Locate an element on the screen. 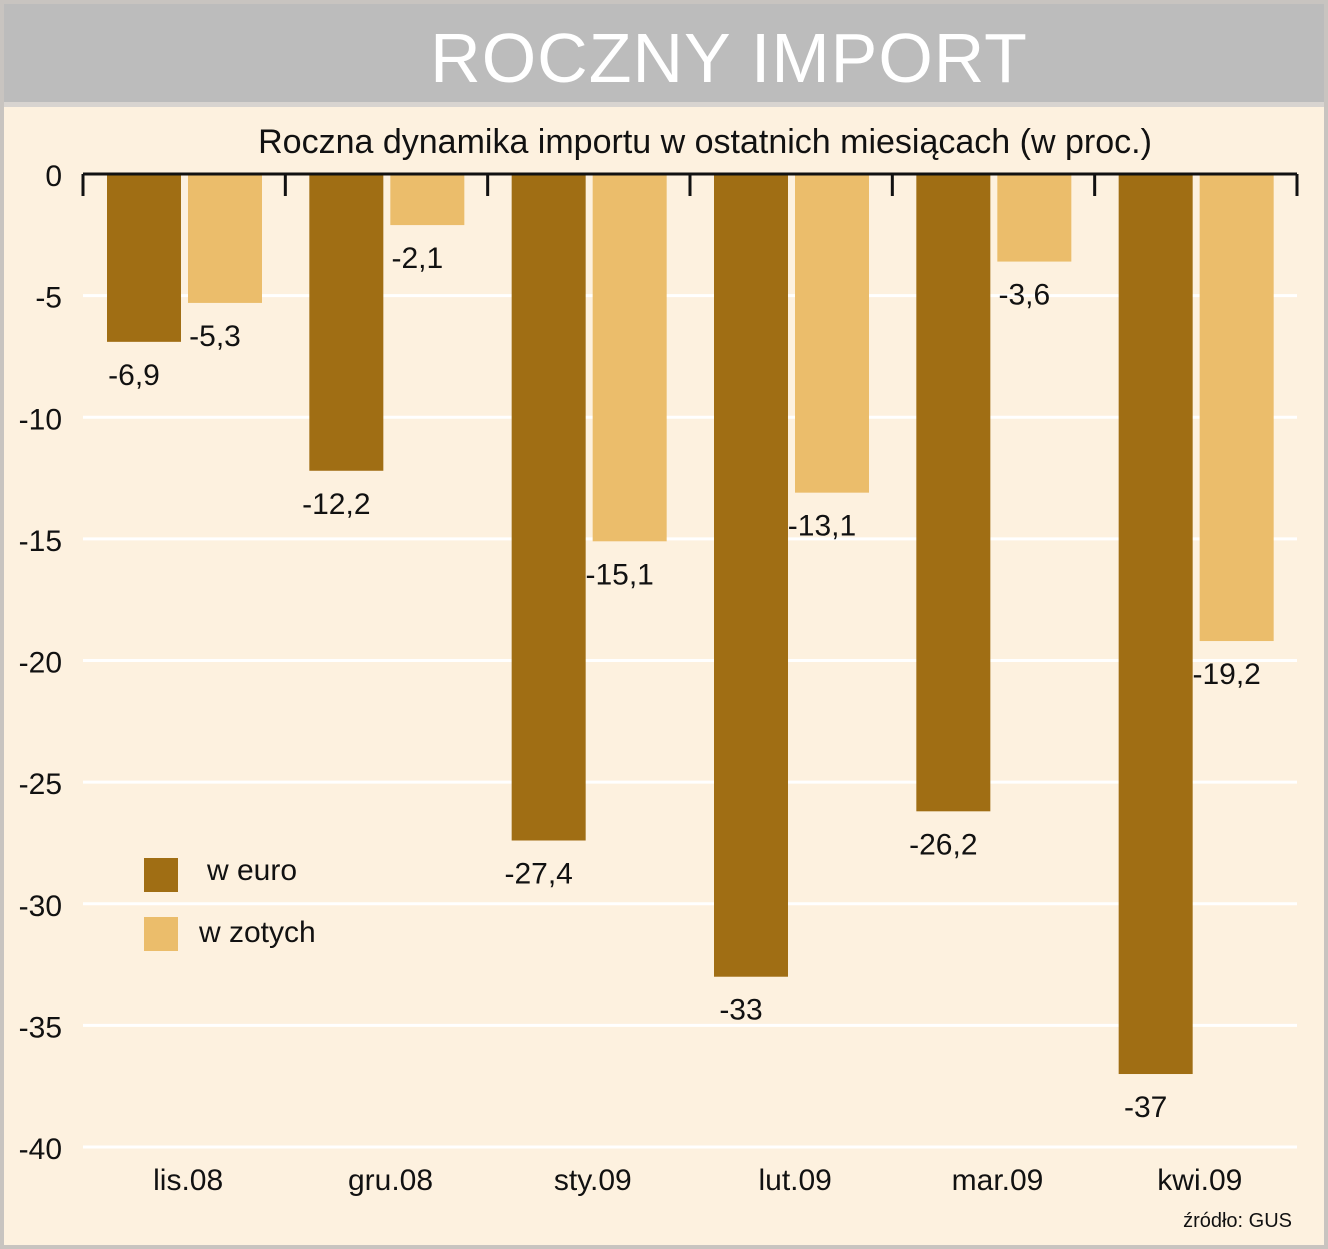 The width and height of the screenshot is (1328, 1249). legend-label: w euro is located at coordinates (251, 870).